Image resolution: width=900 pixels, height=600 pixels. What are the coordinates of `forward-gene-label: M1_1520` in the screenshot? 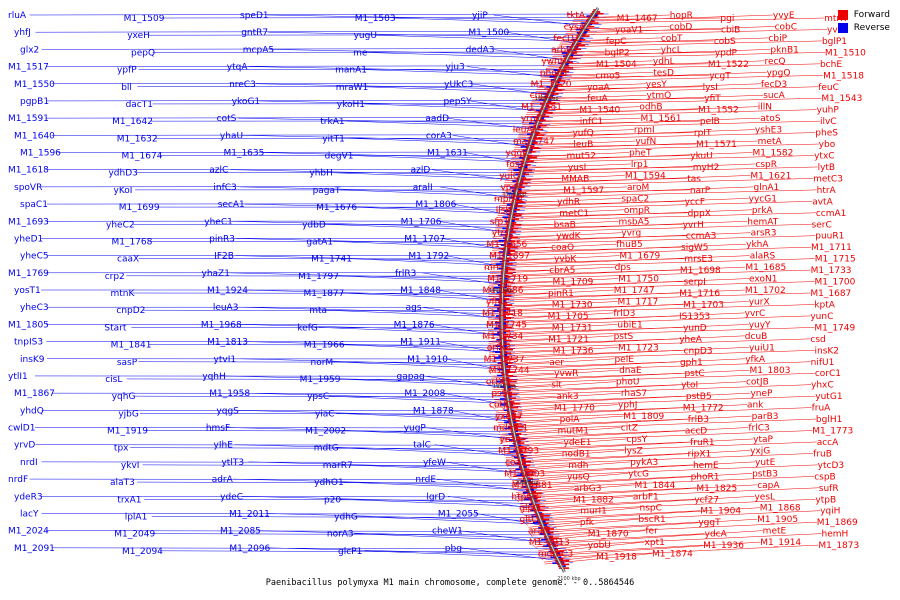 It's located at (551, 85).